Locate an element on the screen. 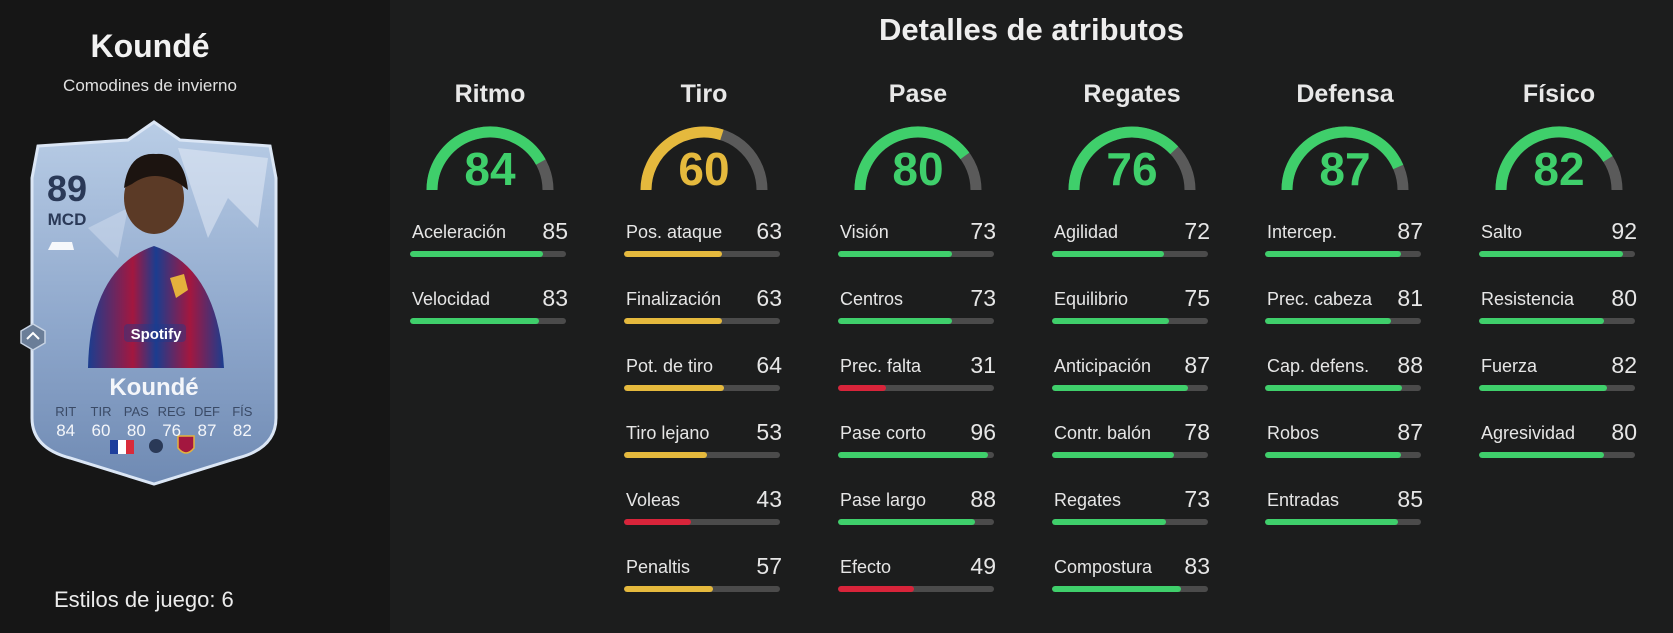 The height and width of the screenshot is (633, 1673). attribute-row: Cap. defens. 88 is located at coordinates (1345, 387).